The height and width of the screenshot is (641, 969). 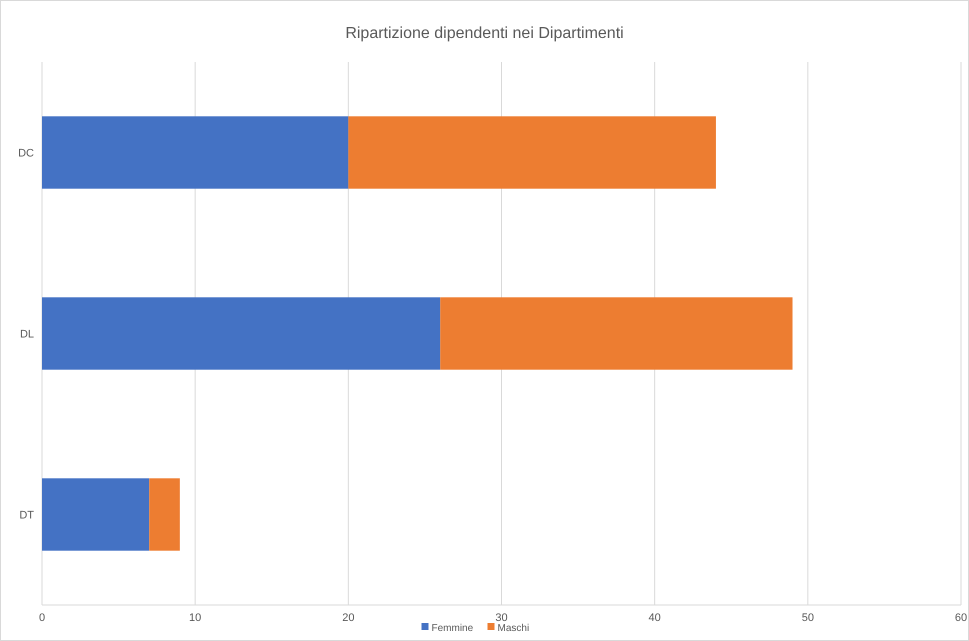 I want to click on y-tick-label: DT, so click(x=26, y=516).